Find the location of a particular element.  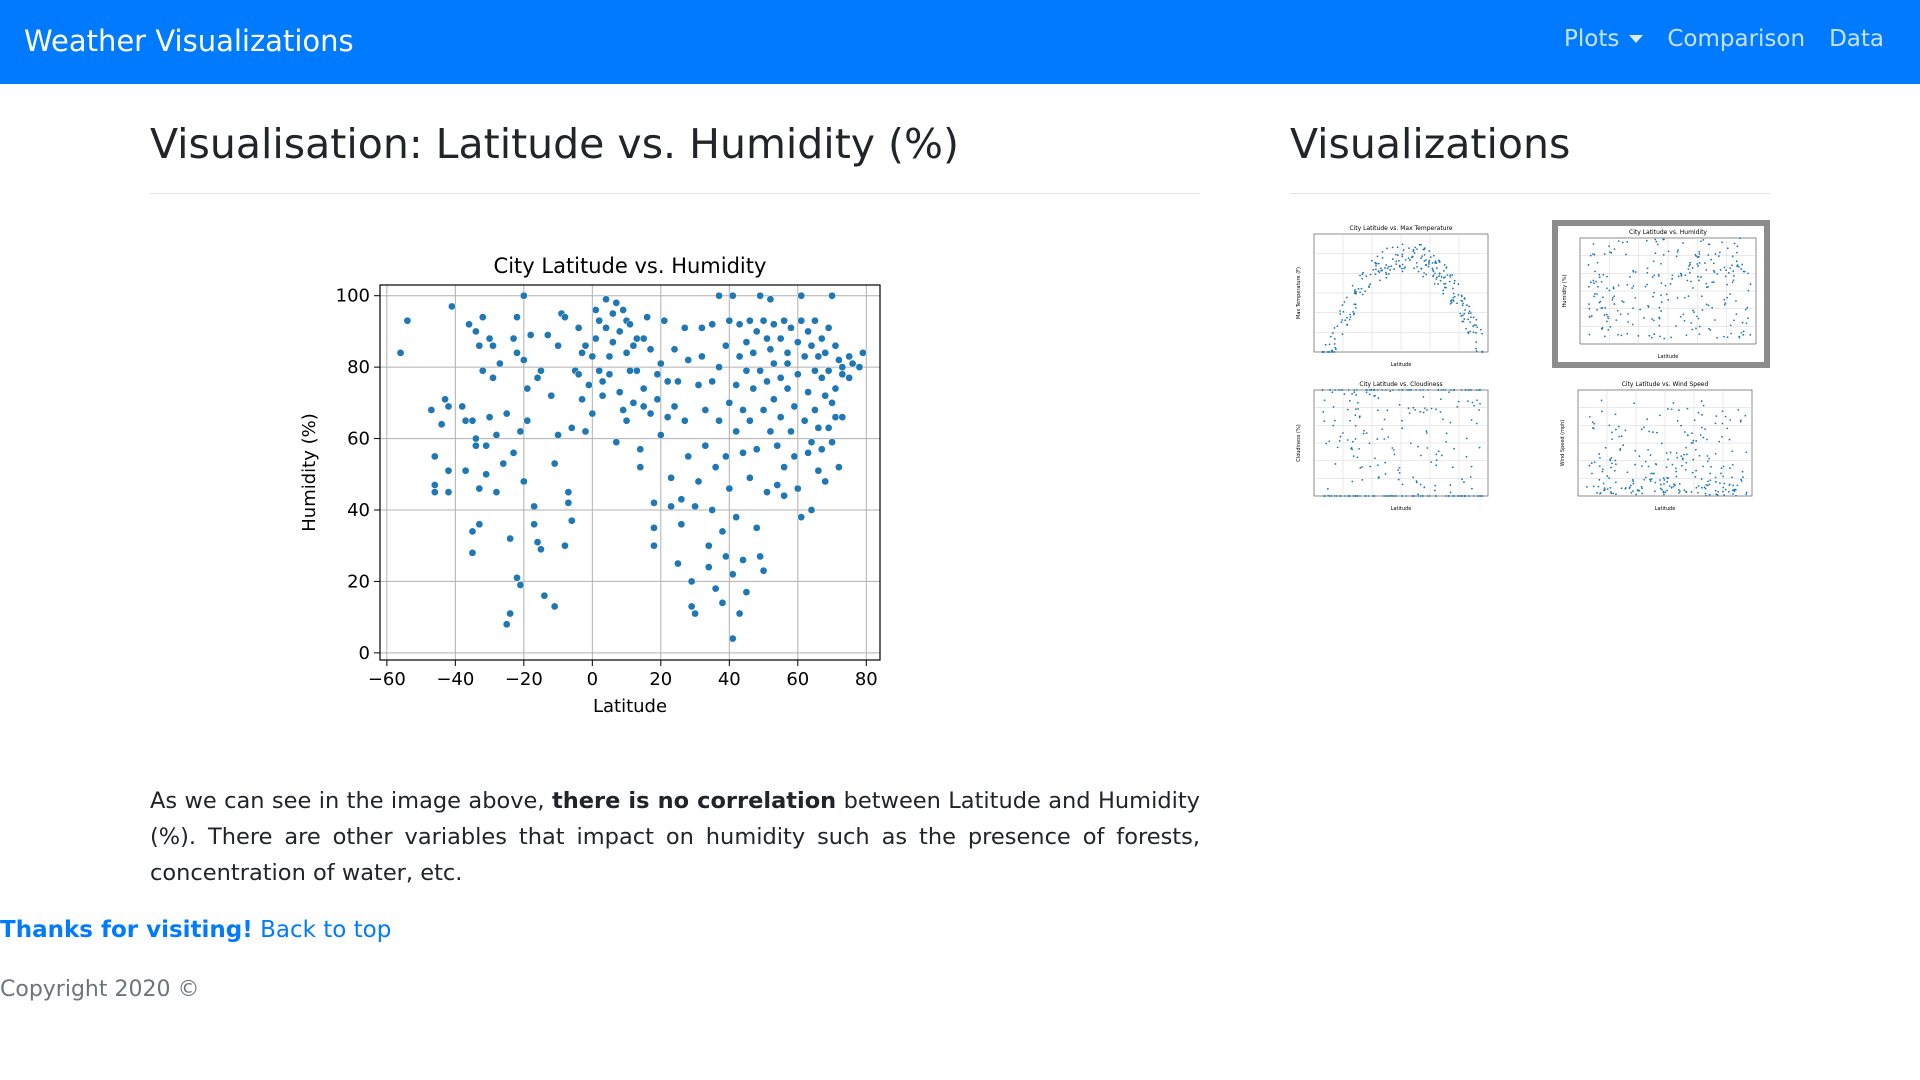

brand-link: Weather Visualizations is located at coordinates (189, 41).